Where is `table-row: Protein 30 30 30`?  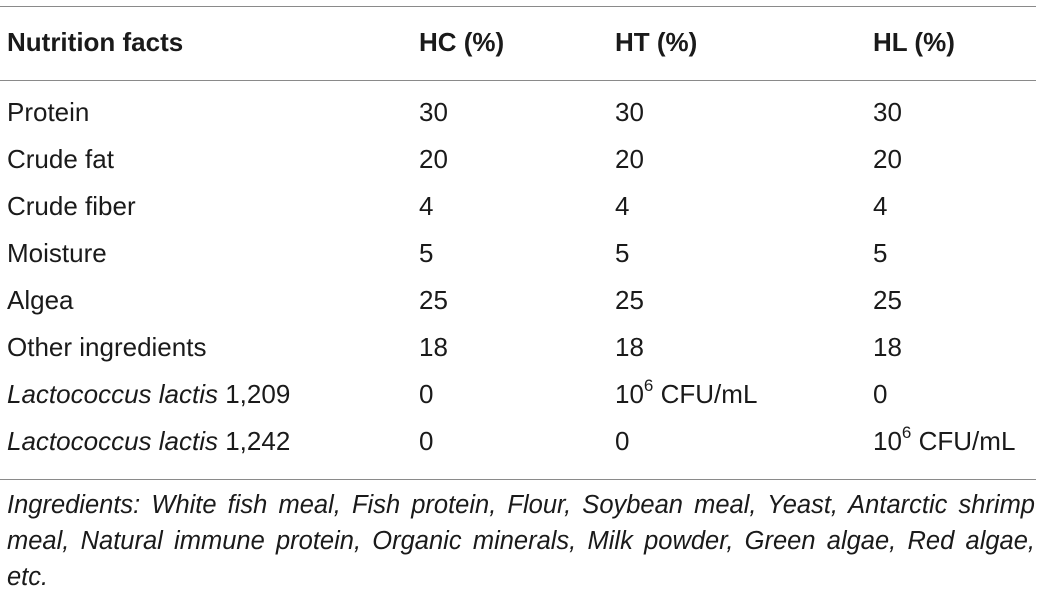
table-row: Protein 30 30 30 is located at coordinates (520, 112).